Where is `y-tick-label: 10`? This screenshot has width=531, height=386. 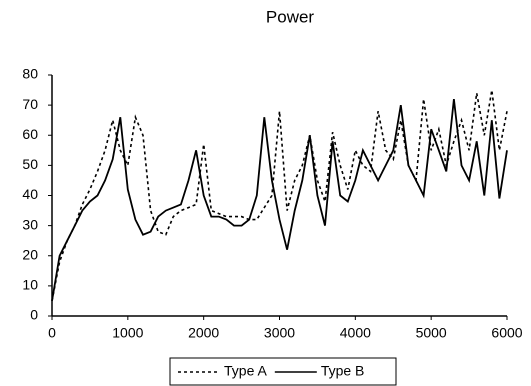
y-tick-label: 10 is located at coordinates (30, 285).